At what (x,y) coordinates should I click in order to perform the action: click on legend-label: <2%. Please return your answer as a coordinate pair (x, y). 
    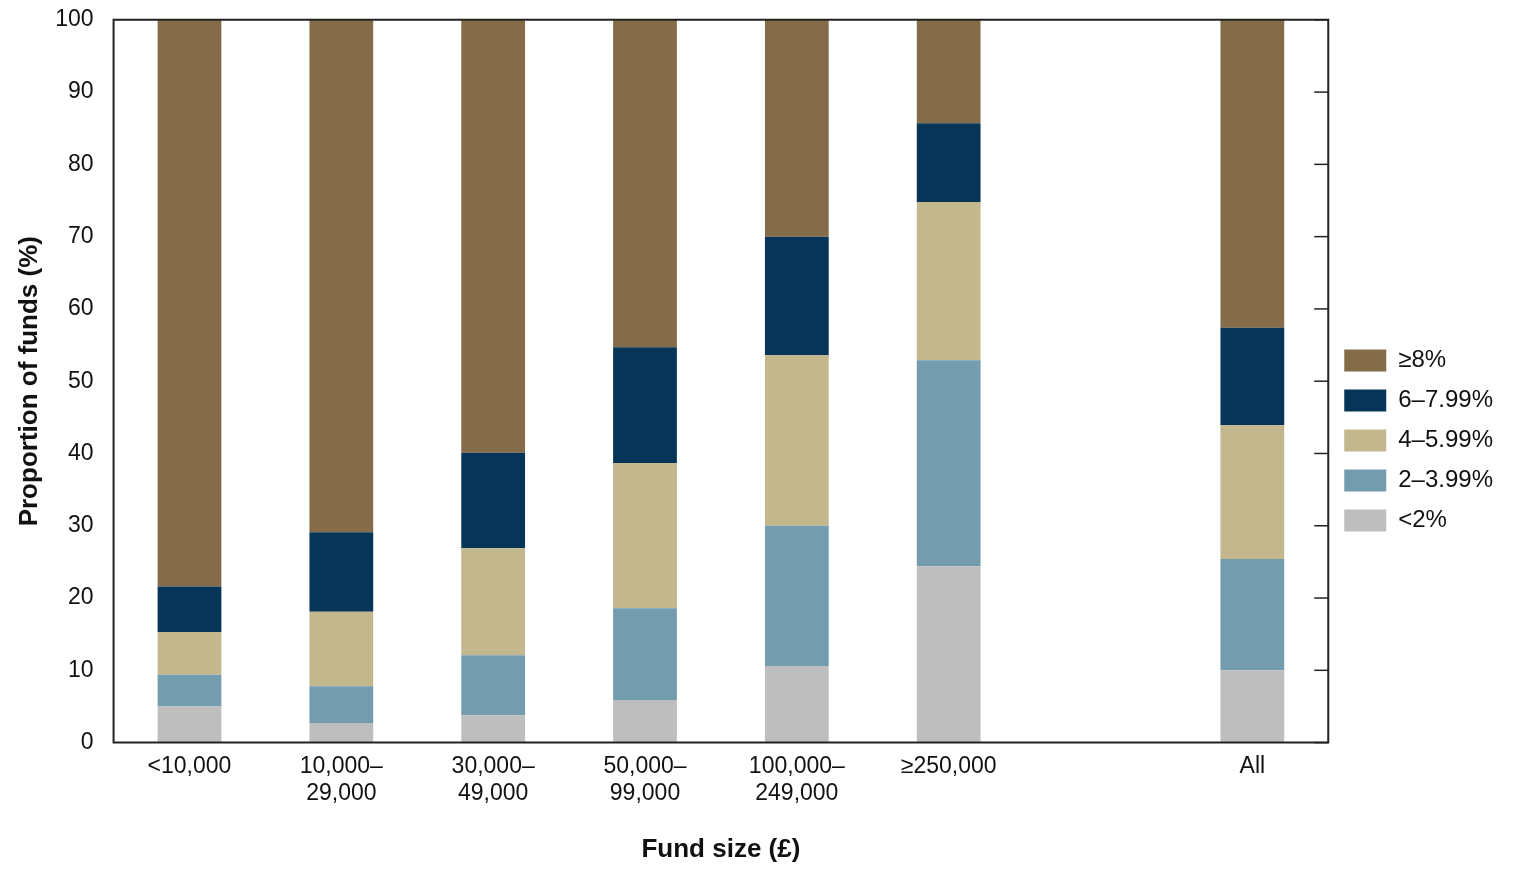
    Looking at the image, I should click on (1422, 519).